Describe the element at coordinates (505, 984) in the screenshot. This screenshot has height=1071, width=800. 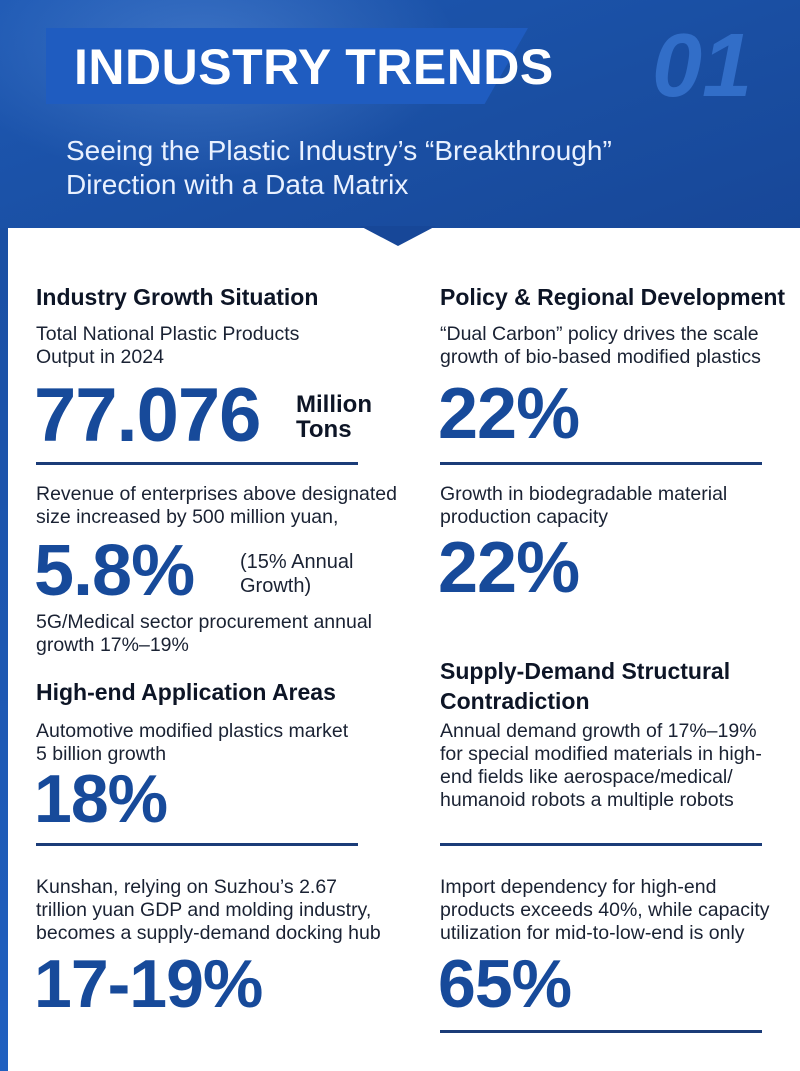
I see `import-value: 65%` at that location.